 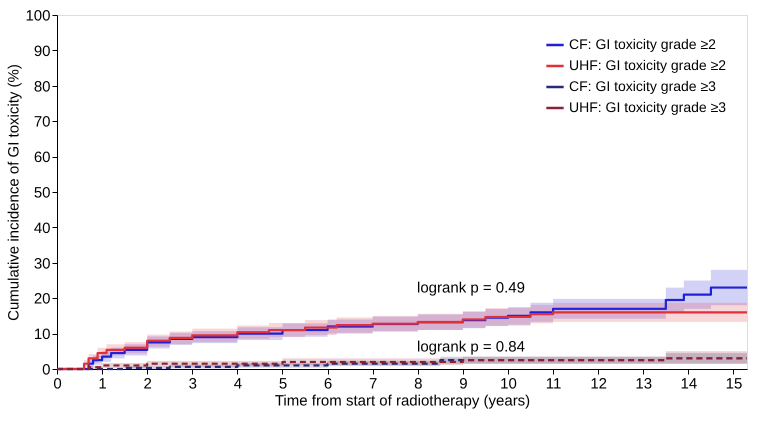 I want to click on x-tick-label: 11, so click(x=554, y=384).